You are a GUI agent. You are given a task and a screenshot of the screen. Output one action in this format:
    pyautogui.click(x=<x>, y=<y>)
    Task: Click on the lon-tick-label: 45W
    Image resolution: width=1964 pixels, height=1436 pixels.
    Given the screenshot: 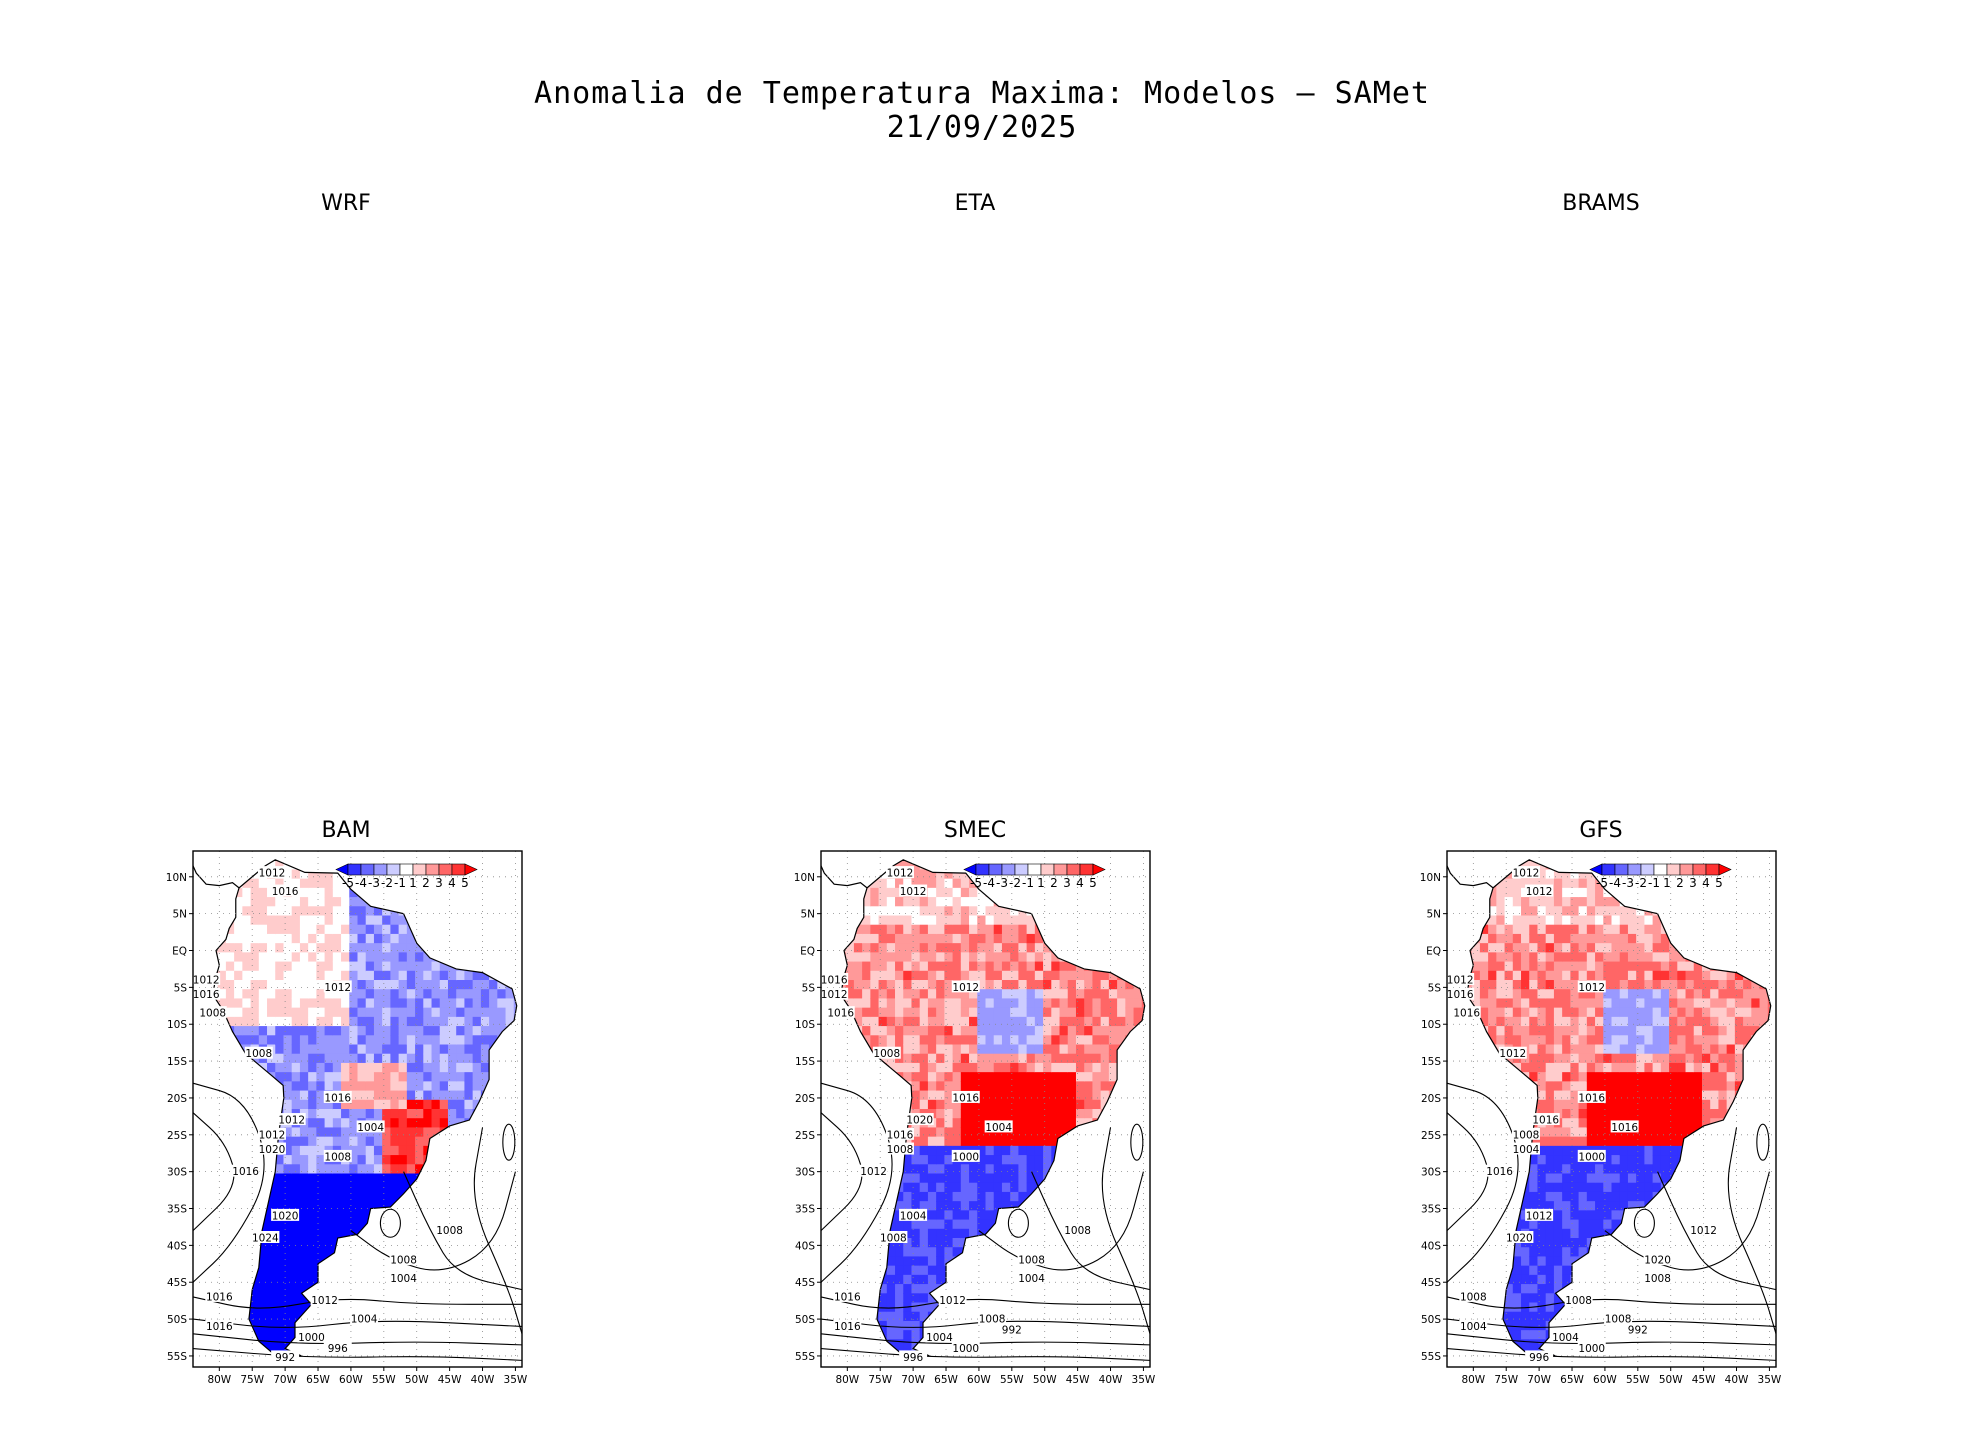 What is the action you would take?
    pyautogui.click(x=450, y=1380)
    